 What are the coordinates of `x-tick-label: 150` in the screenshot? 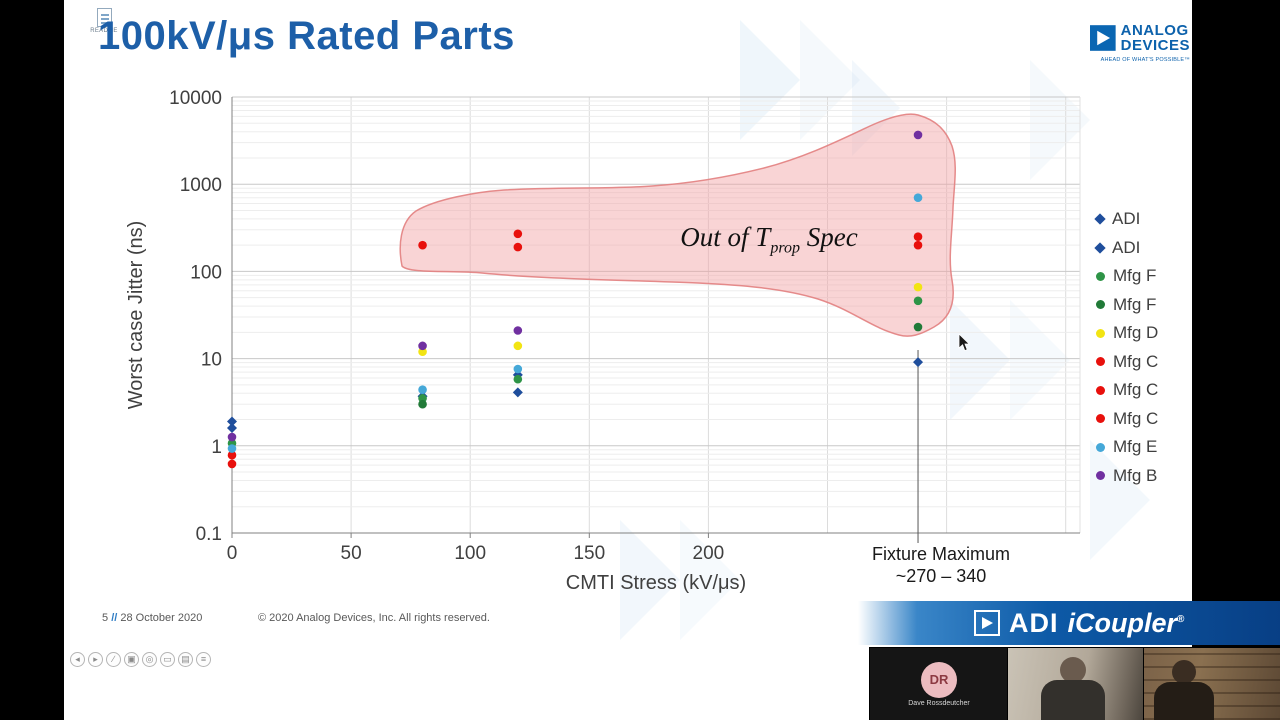 It's located at (589, 553).